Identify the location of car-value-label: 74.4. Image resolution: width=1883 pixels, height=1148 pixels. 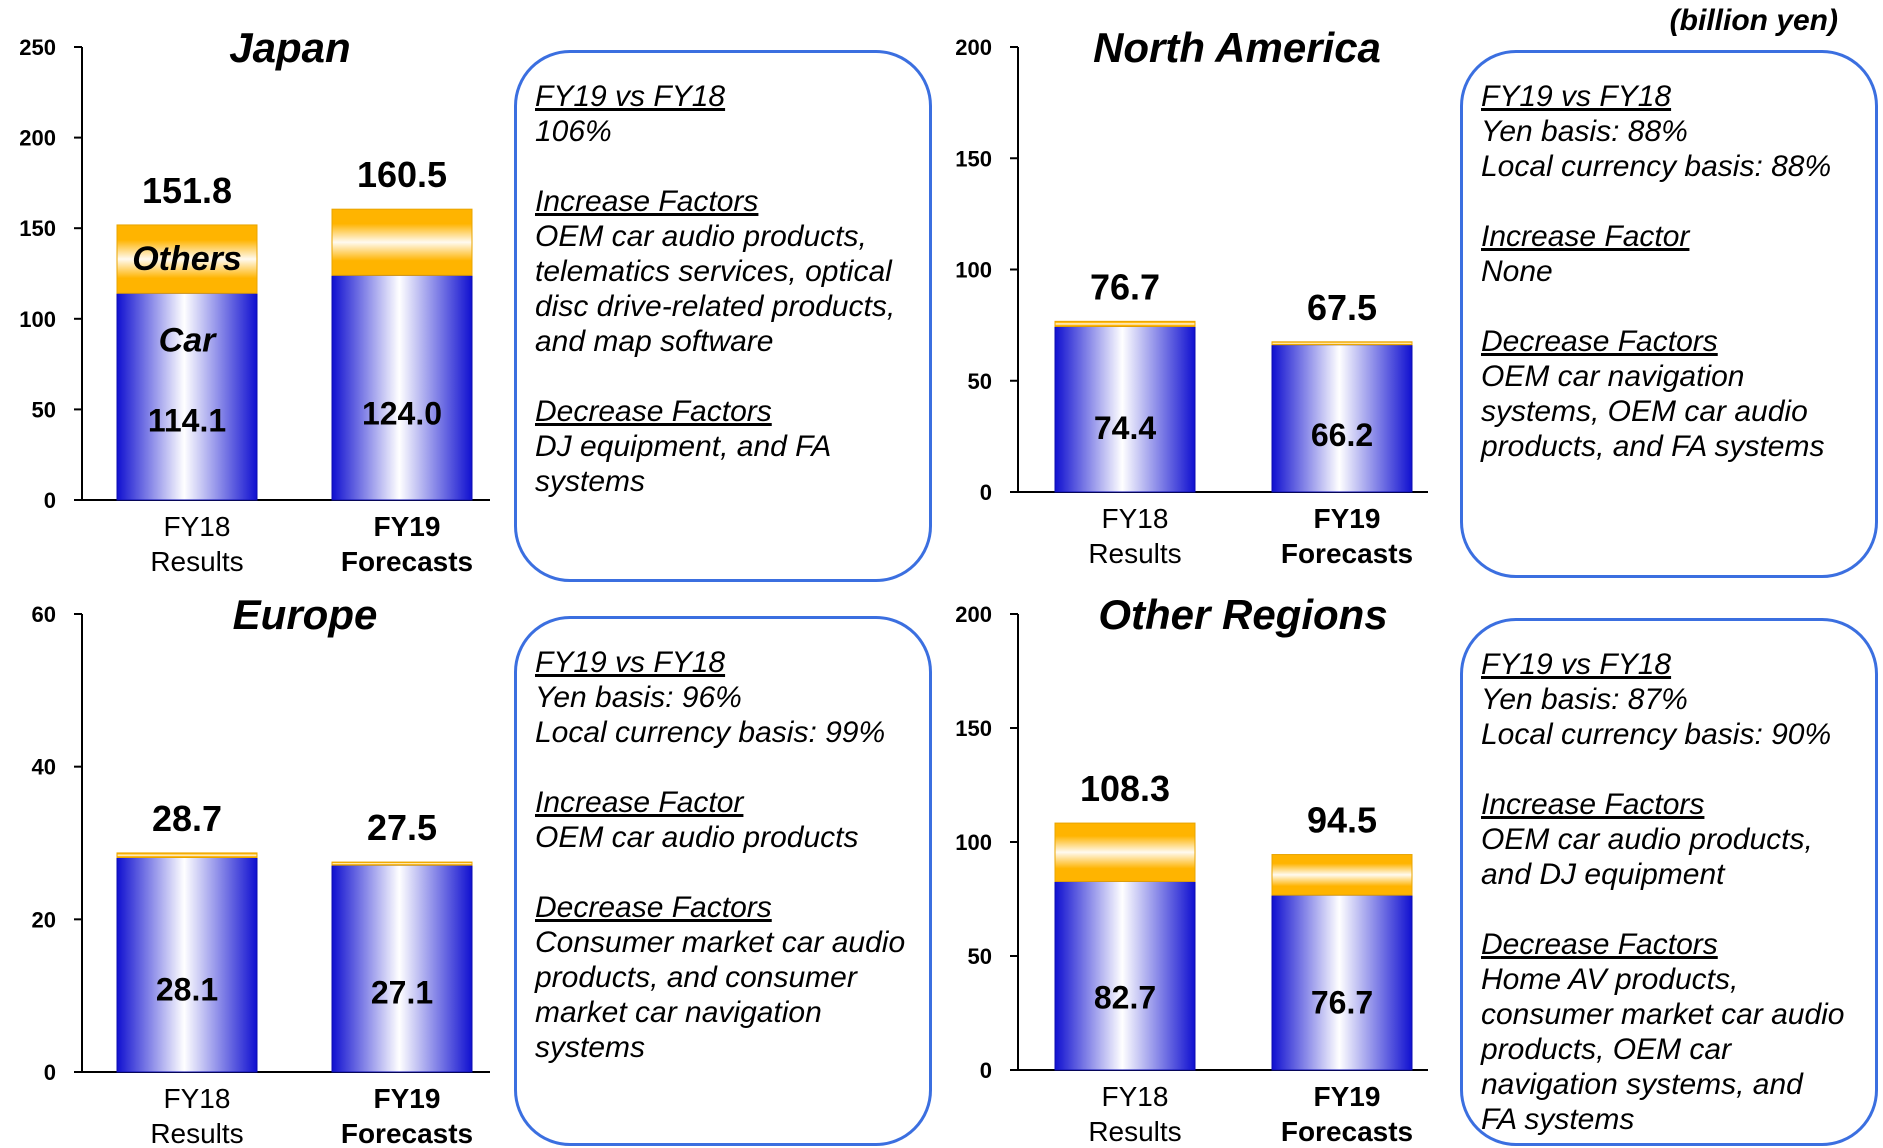
(1125, 428).